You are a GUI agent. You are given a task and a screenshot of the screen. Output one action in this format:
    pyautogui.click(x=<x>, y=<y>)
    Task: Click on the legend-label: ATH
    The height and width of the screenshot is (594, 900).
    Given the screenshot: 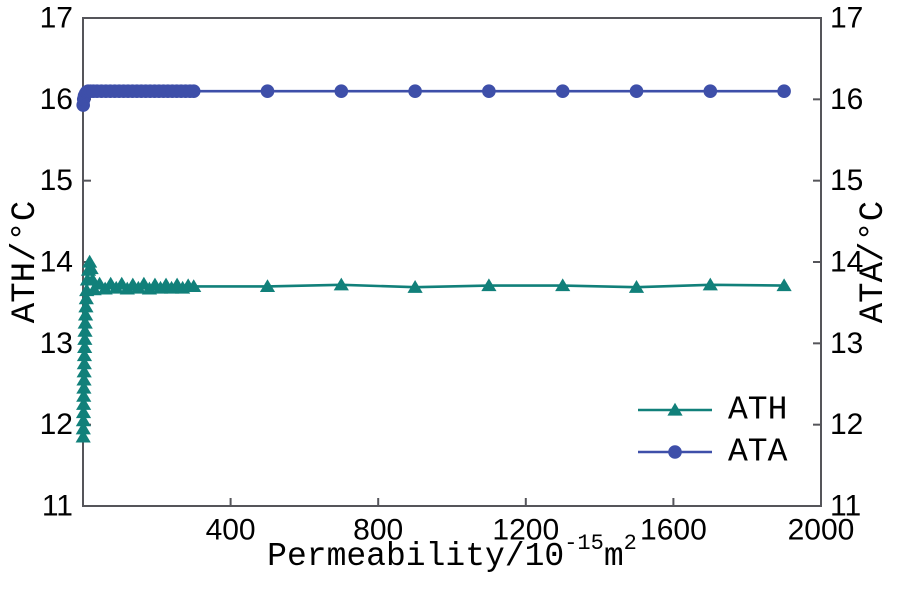 What is the action you would take?
    pyautogui.click(x=757, y=410)
    